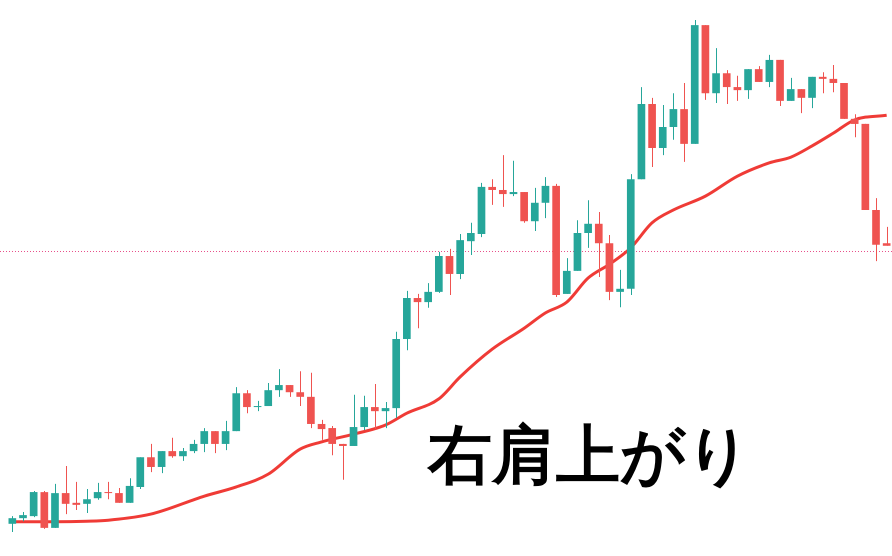 This screenshot has height=556, width=892. I want to click on annotation: 右肩上がり, so click(590, 456).